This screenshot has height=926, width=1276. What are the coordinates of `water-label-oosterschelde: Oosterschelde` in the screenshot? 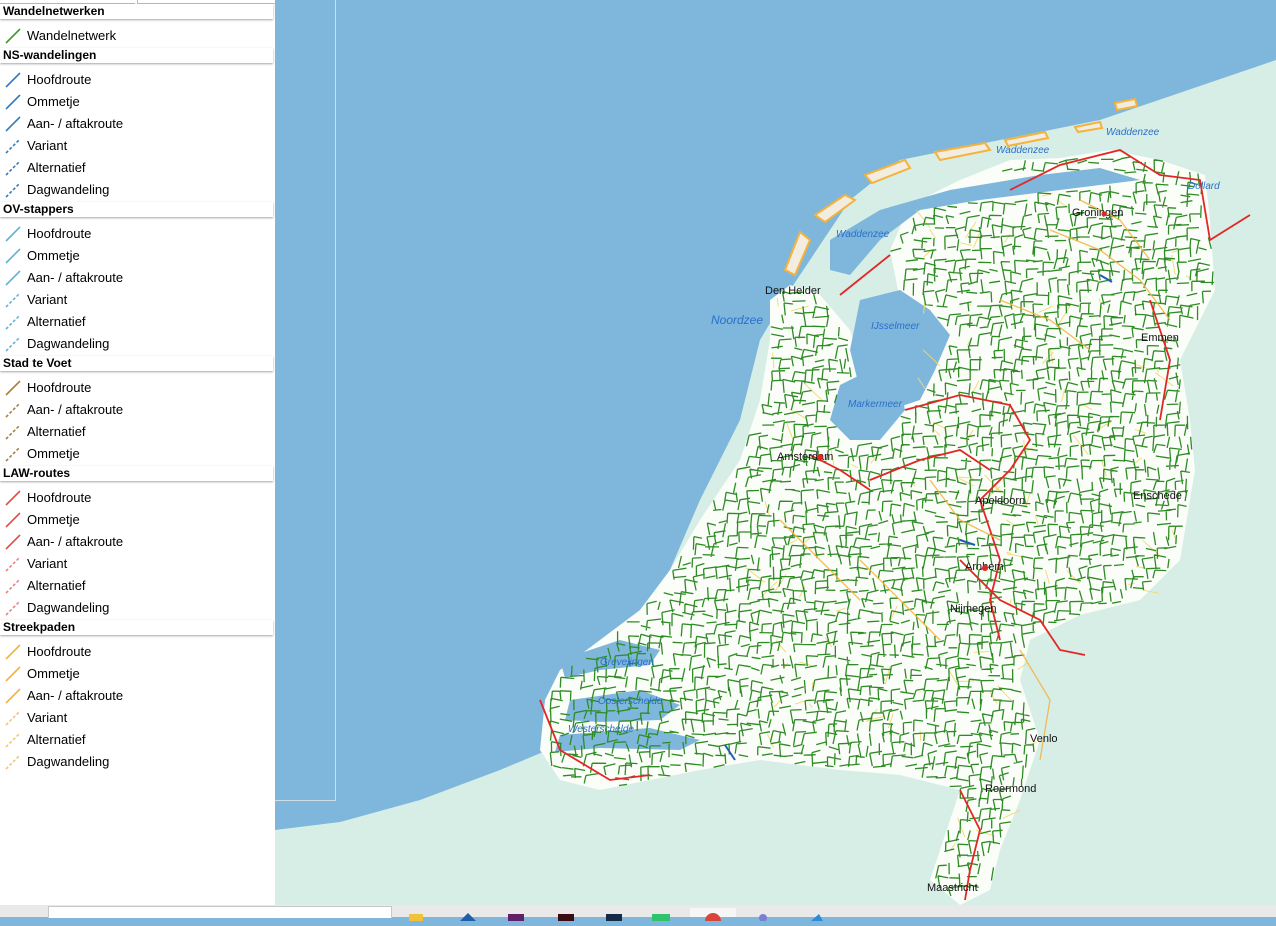 It's located at (630, 701).